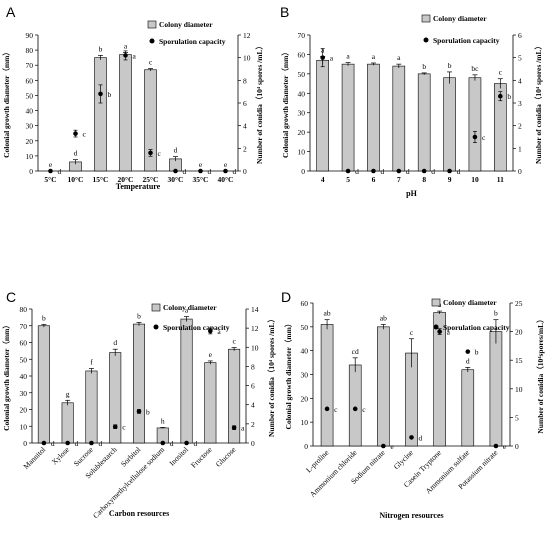 The height and width of the screenshot is (534, 550). Describe the element at coordinates (500, 179) in the screenshot. I see `x-tick-label: 11` at that location.